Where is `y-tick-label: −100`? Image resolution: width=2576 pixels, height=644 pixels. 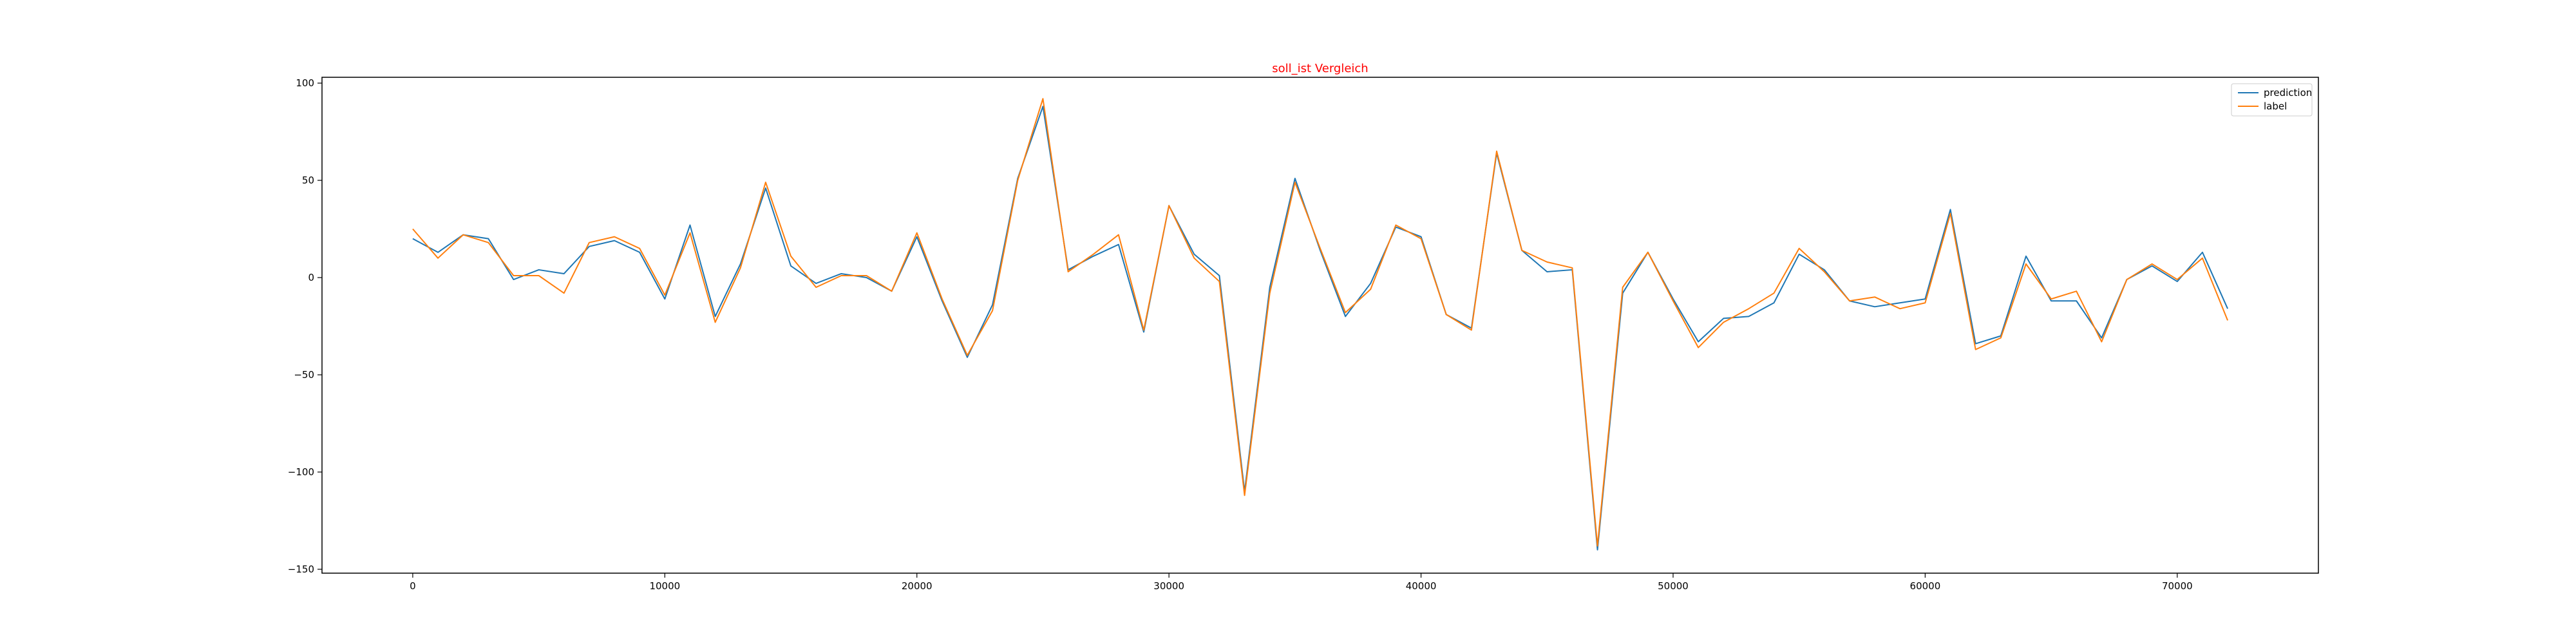 y-tick-label: −100 is located at coordinates (301, 472).